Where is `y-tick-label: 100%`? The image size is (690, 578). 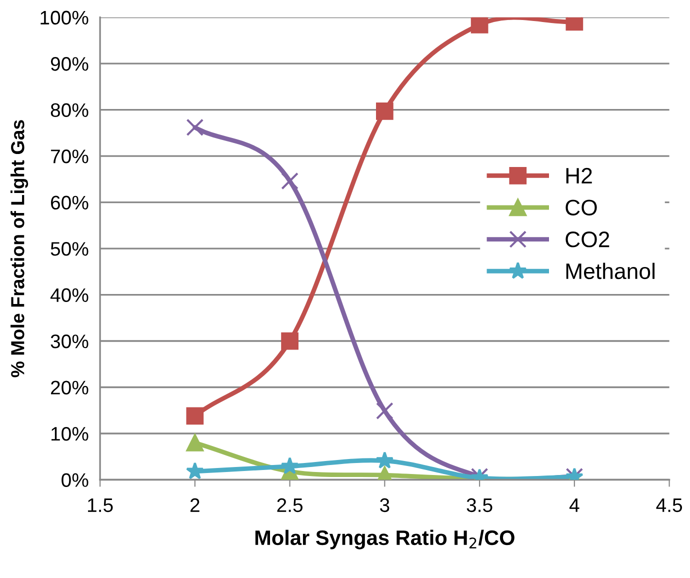 y-tick-label: 100% is located at coordinates (64, 17).